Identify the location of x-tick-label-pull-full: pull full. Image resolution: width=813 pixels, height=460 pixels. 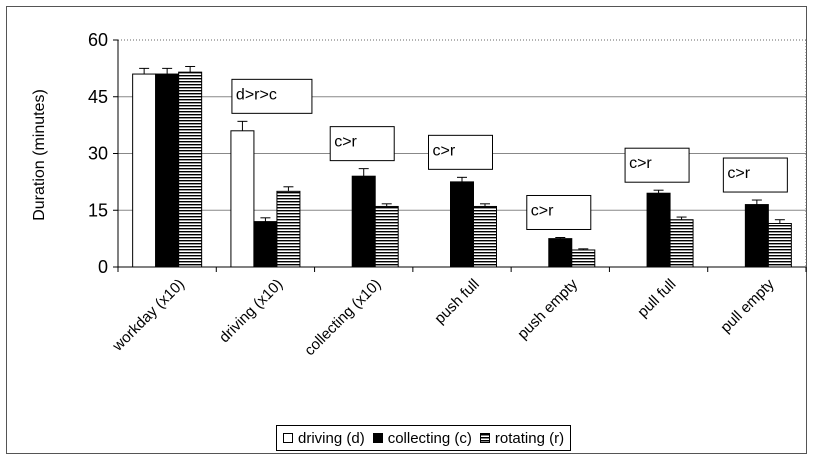
(656, 298).